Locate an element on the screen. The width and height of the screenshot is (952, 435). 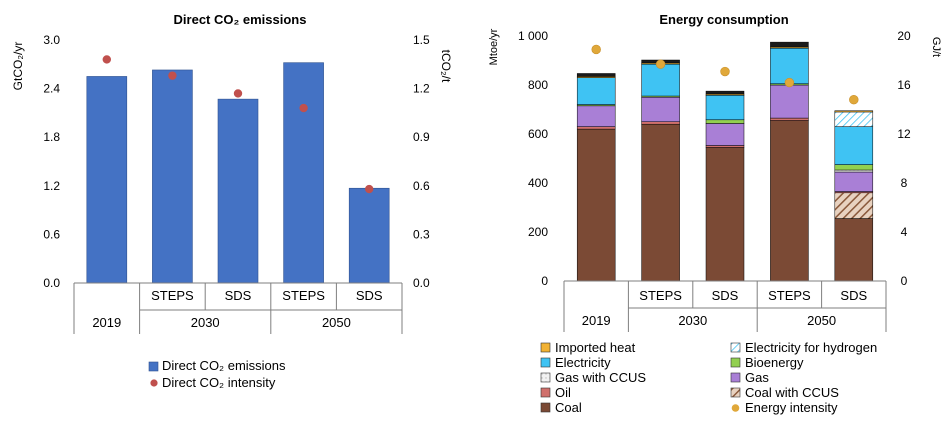
legend-item: Coal with CCUS is located at coordinates (792, 392).